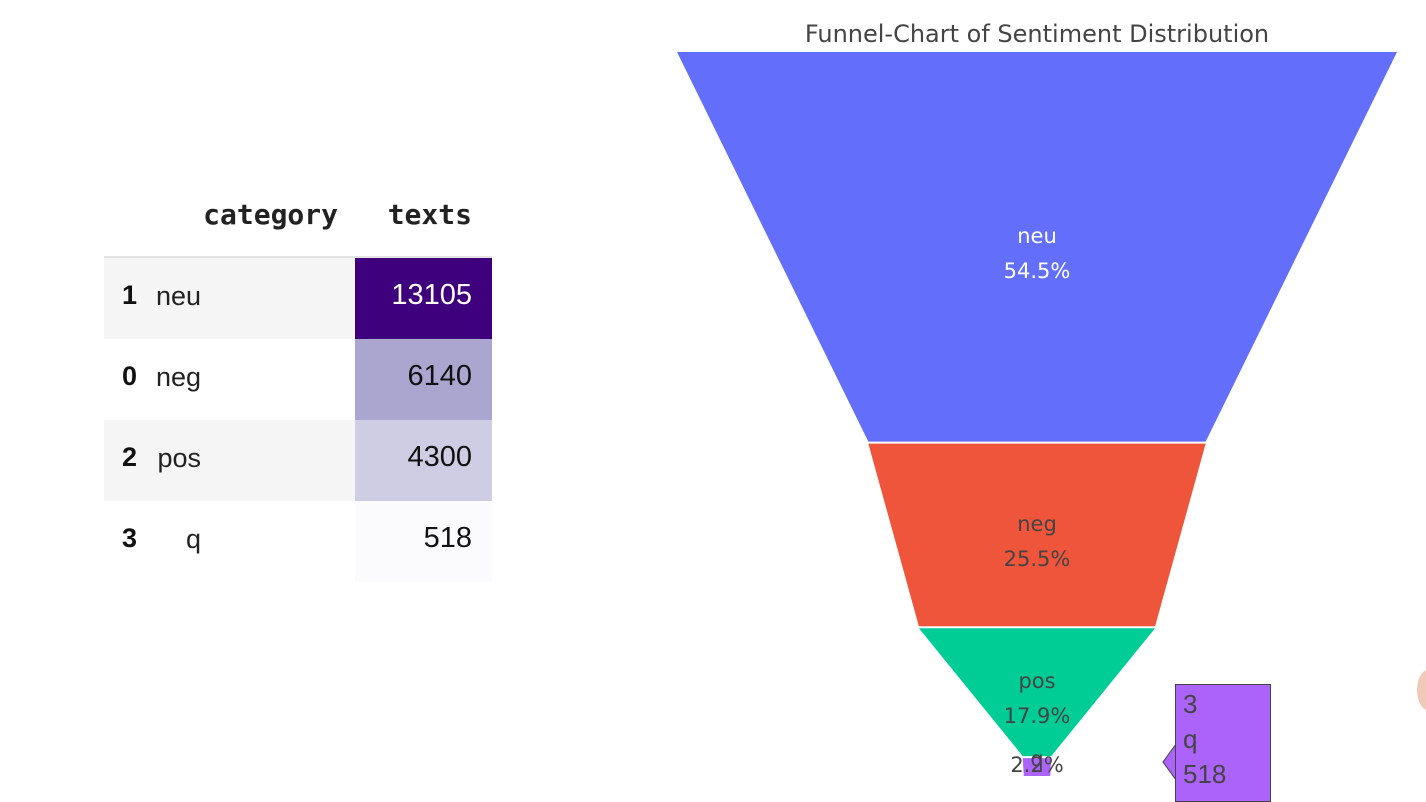 This screenshot has height=802, width=1426. I want to click on texts-cell: 13105, so click(423, 298).